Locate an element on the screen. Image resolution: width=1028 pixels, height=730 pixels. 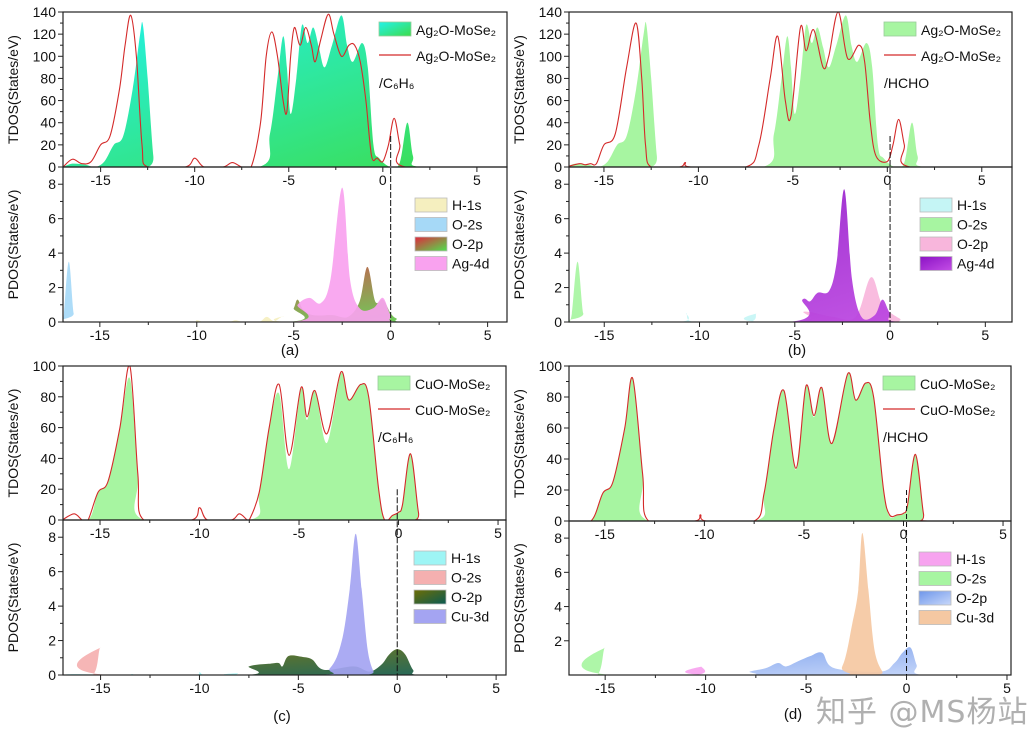
legend: CuO-MoSe₂ CuO-MoSe₂/HCHO is located at coordinates (938, 410).